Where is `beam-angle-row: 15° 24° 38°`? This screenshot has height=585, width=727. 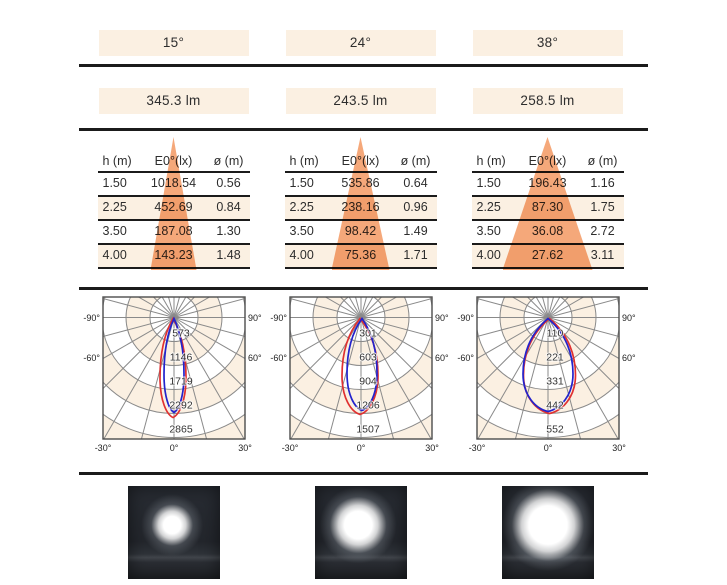
beam-angle-row: 15° 24° 38° is located at coordinates (360, 43).